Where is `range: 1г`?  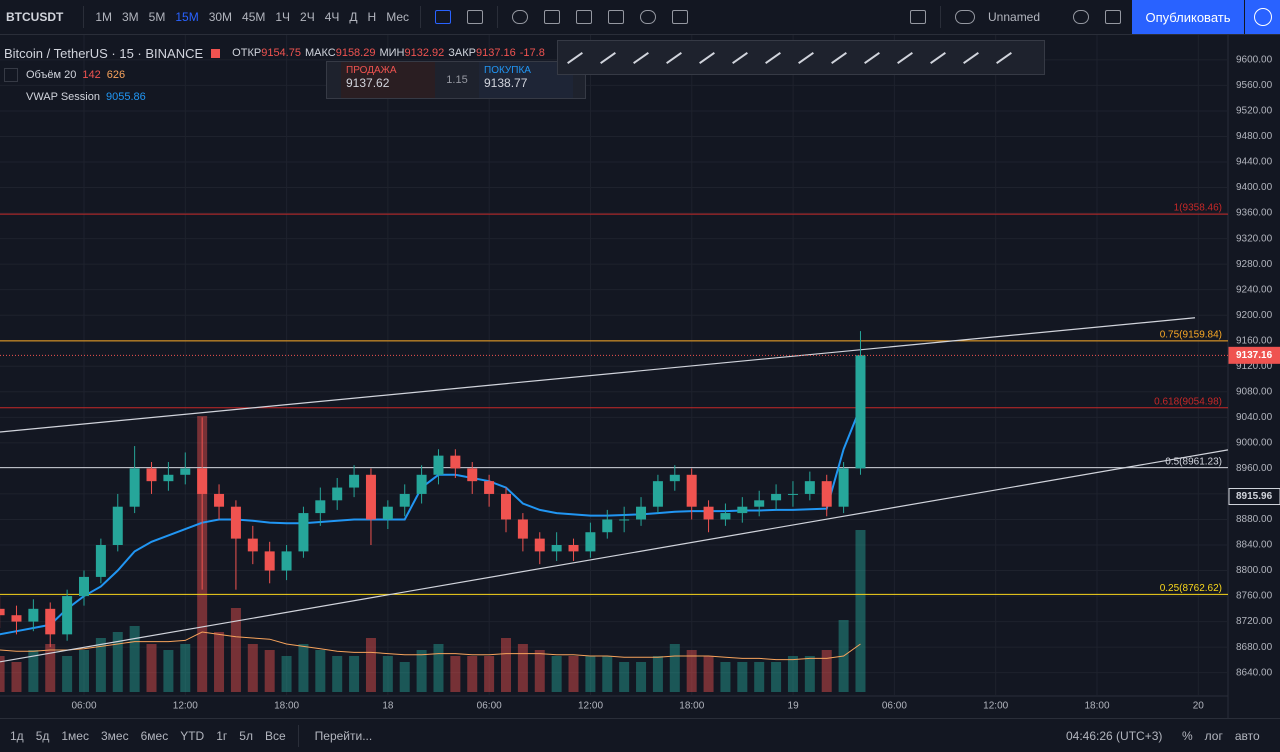
range: 1г is located at coordinates (222, 735).